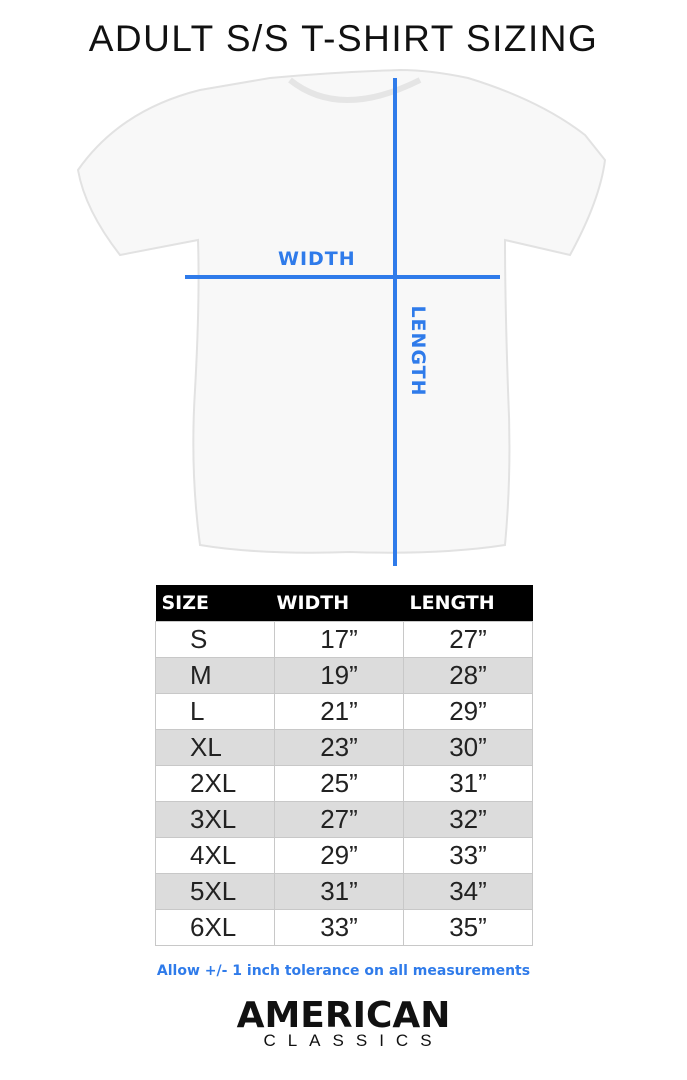 This screenshot has height=1080, width=687. I want to click on cell-size: S, so click(215, 639).